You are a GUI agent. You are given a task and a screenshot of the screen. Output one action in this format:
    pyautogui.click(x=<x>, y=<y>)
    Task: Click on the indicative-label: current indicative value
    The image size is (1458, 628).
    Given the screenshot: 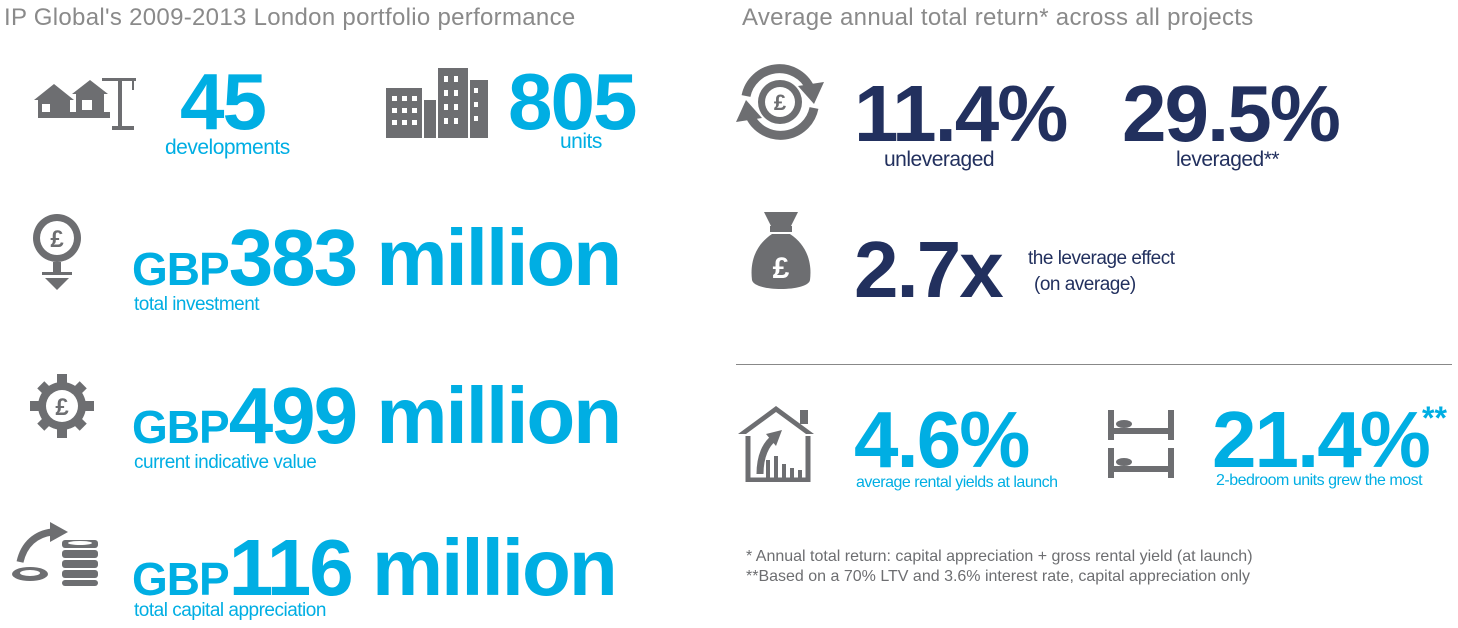 What is the action you would take?
    pyautogui.click(x=225, y=462)
    